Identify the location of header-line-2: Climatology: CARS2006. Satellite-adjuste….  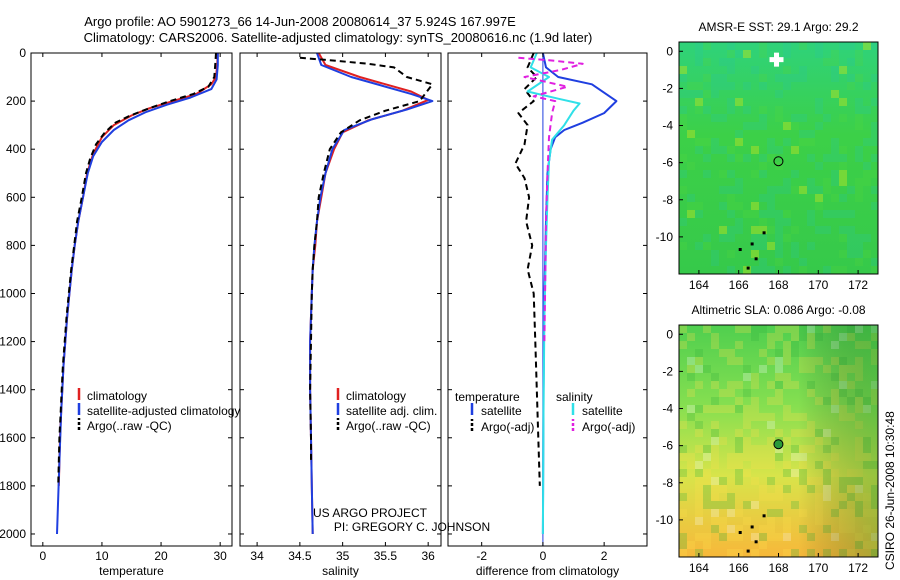
(338, 37).